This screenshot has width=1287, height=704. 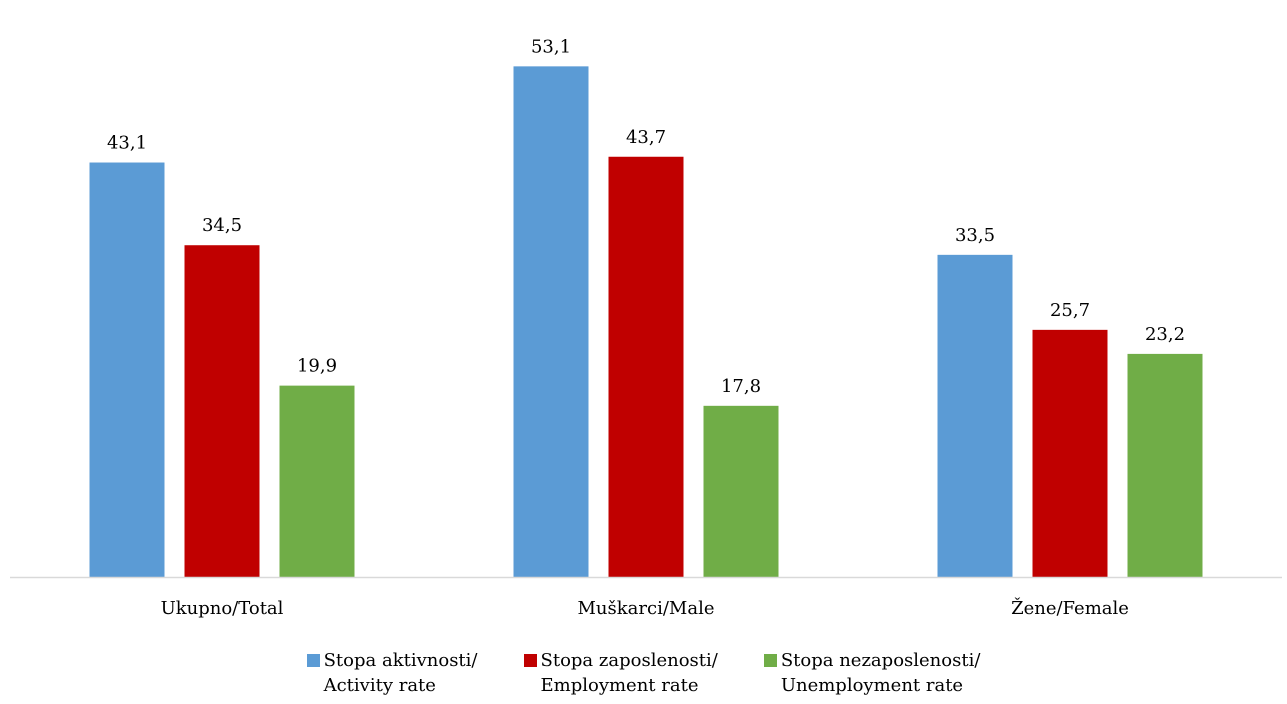 I want to click on legend-label-line: Stopa nezaposlenosti/, so click(x=880, y=660).